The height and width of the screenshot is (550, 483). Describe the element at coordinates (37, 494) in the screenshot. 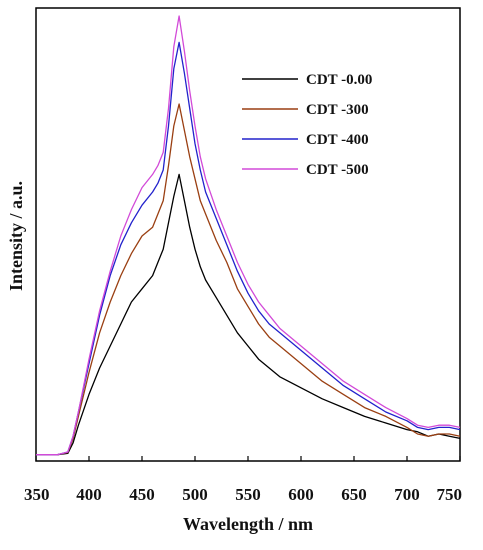

I see `x-tick-label: 350` at that location.